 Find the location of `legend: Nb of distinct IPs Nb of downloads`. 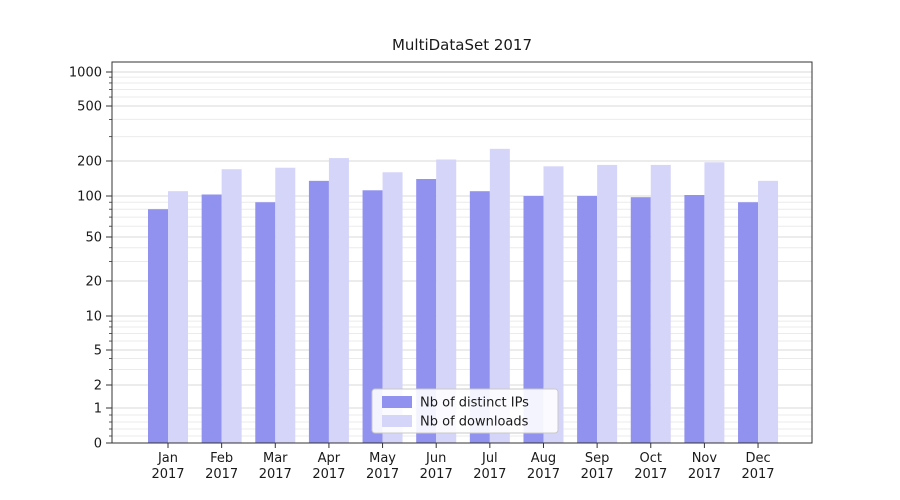

legend: Nb of distinct IPs Nb of downloads is located at coordinates (465, 411).